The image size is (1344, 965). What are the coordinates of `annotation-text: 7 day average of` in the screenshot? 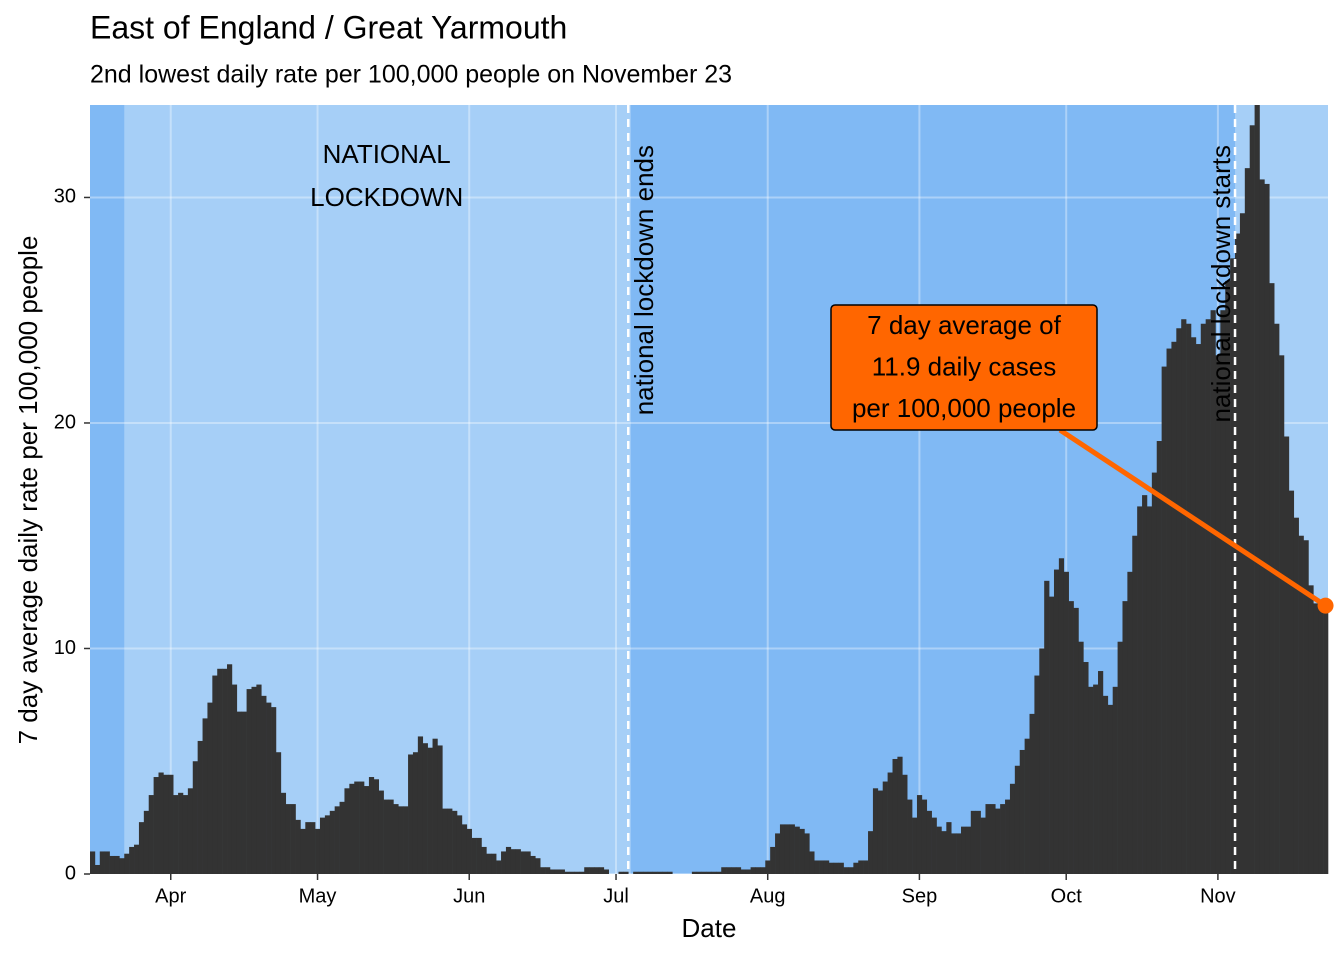 It's located at (964, 325).